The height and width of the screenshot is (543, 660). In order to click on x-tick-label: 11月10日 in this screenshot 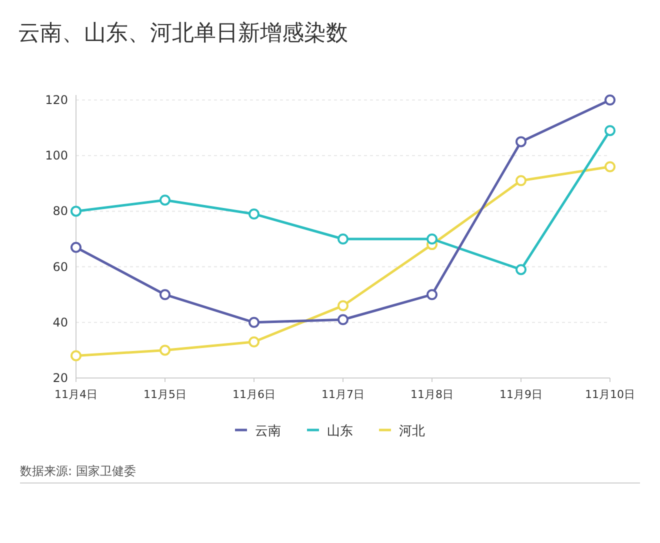, I will do `click(610, 394)`.